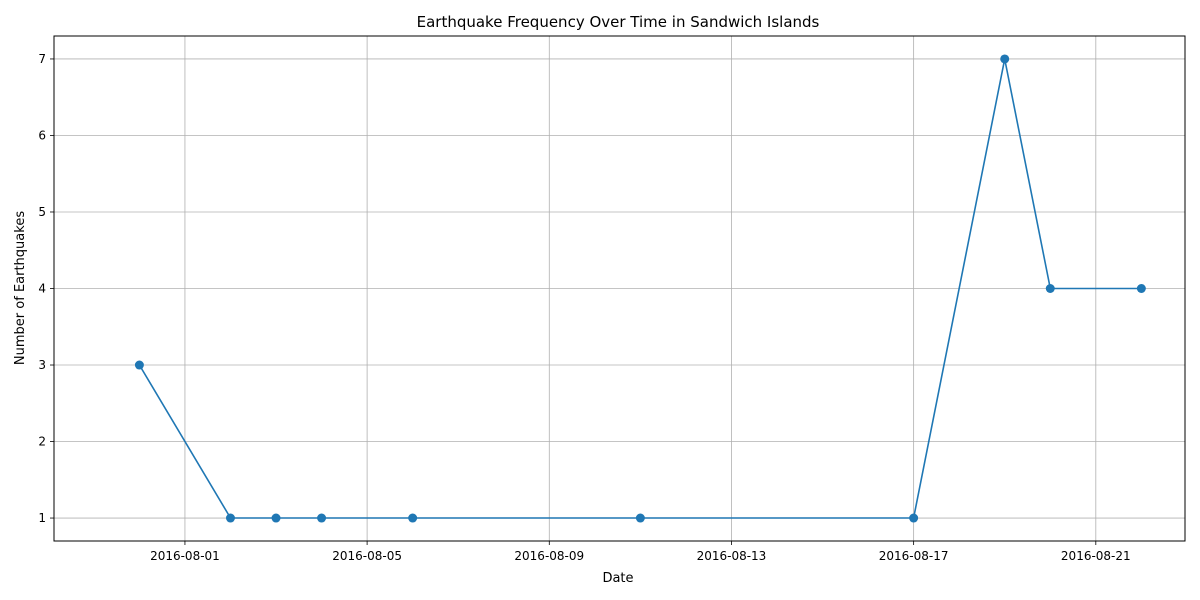 Image resolution: width=1200 pixels, height=600 pixels. I want to click on x-tick-label: 2016-08-01, so click(185, 556).